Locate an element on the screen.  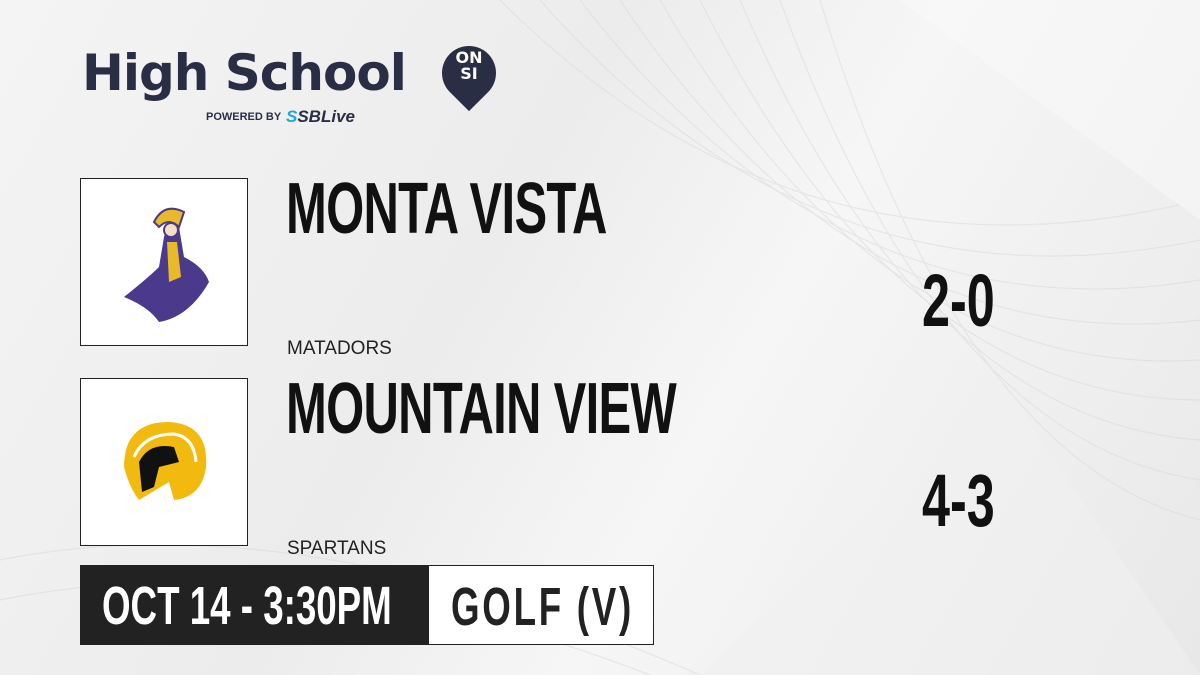
on-si-badge: ON SI is located at coordinates (469, 66).